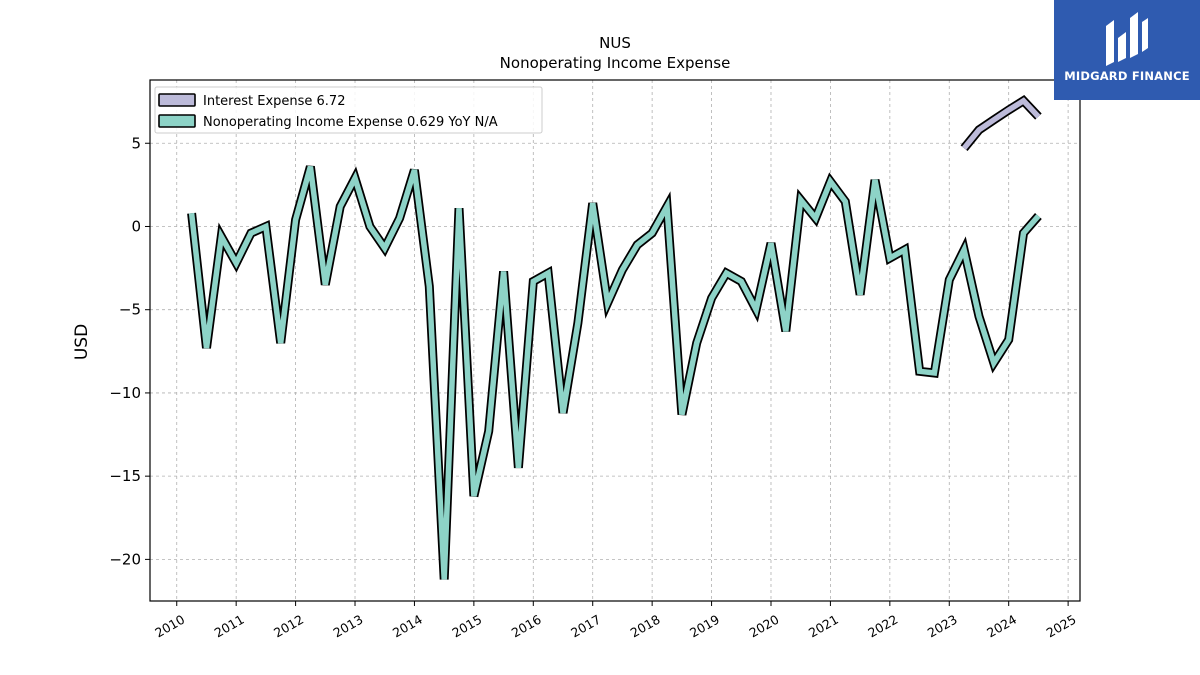 The image size is (1200, 675). I want to click on x-tick-label: 2016, so click(526, 626).